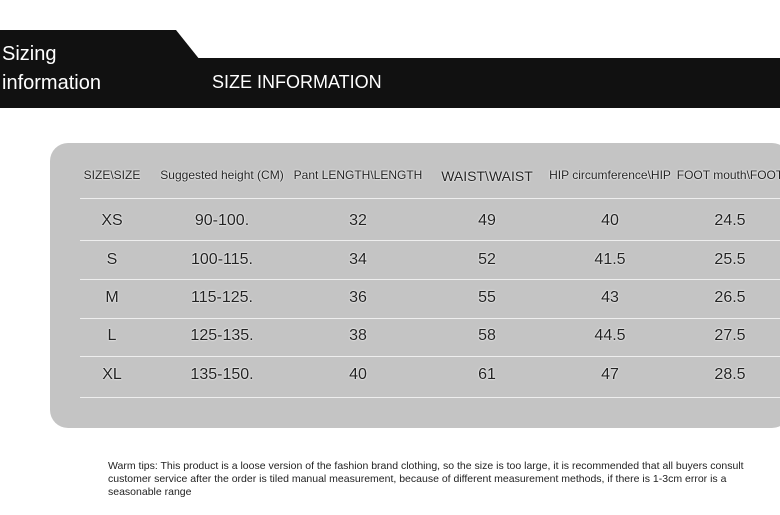 The width and height of the screenshot is (780, 515). Describe the element at coordinates (112, 220) in the screenshot. I see `table-cell: XS` at that location.